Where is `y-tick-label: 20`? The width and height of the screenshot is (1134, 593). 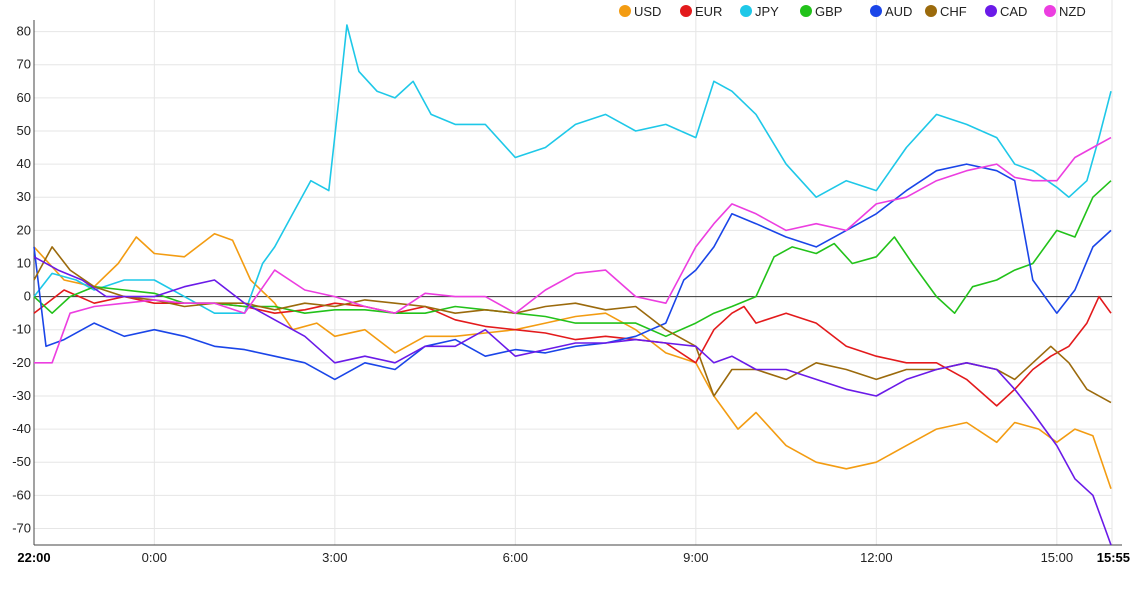
y-tick-label: 20 is located at coordinates (24, 229).